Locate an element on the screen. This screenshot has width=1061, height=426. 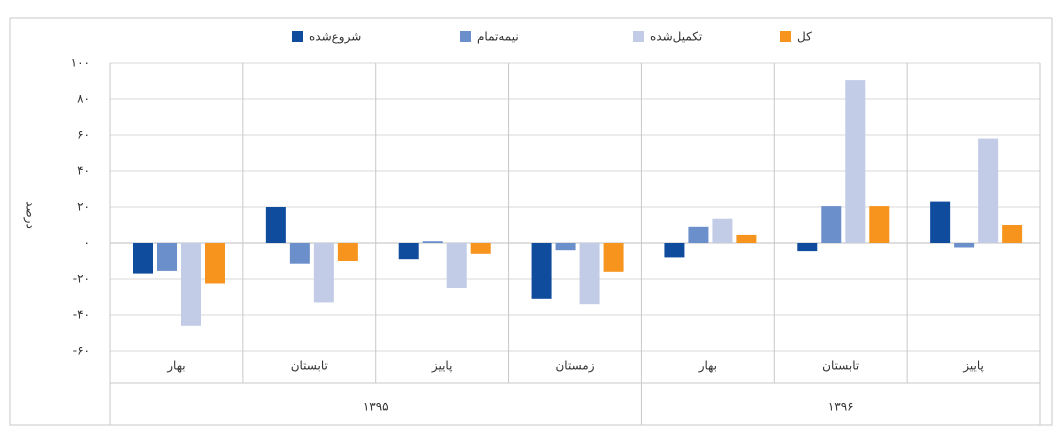
group-label: ۱۳۹۵ is located at coordinates (376, 407).